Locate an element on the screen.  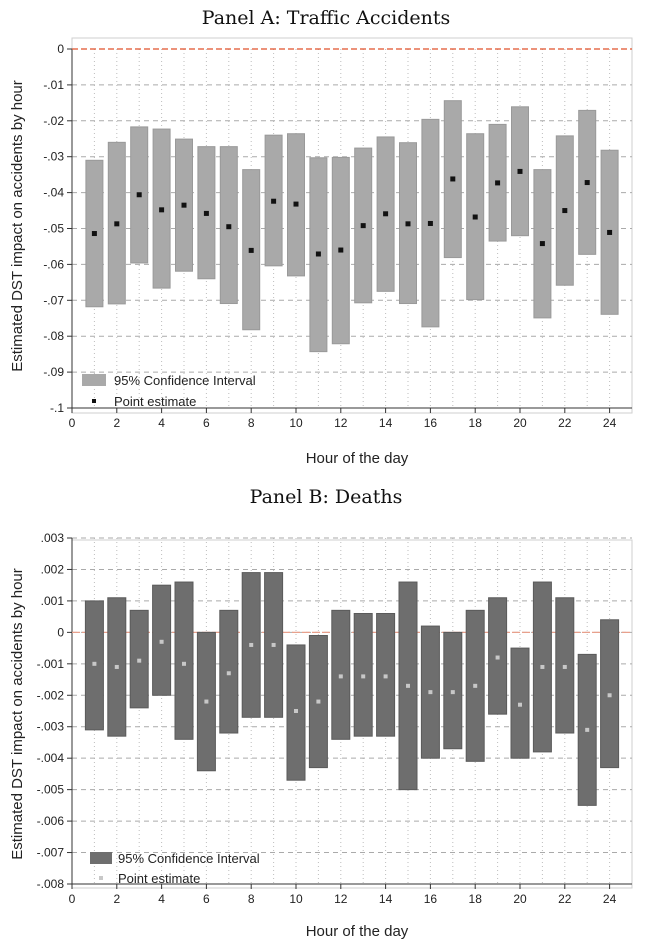
panel-b-y-tick-label: -.003 is located at coordinates (51, 727).